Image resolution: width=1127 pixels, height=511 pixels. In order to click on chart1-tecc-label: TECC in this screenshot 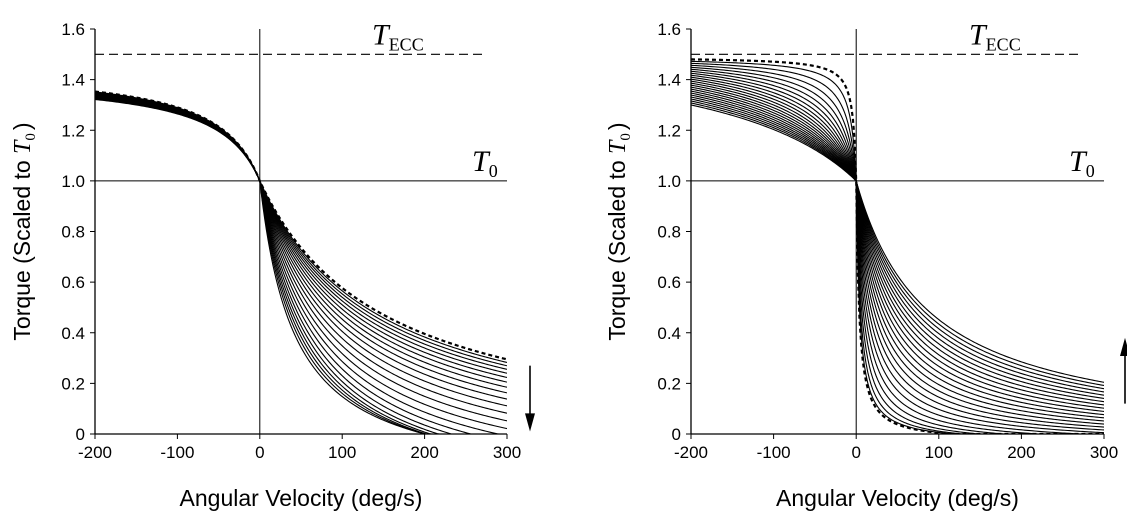, I will do `click(995, 36)`.